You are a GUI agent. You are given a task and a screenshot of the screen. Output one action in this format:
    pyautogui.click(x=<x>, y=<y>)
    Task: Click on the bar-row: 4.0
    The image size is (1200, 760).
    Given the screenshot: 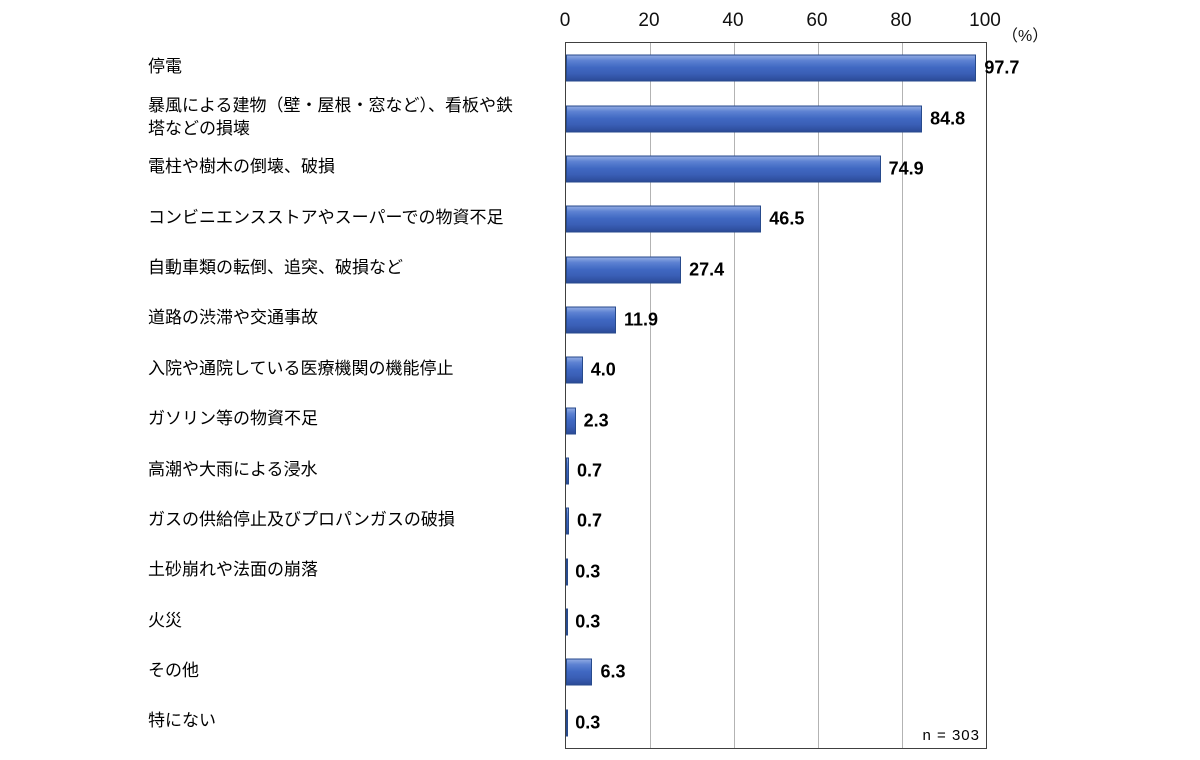 What is the action you would take?
    pyautogui.click(x=776, y=370)
    